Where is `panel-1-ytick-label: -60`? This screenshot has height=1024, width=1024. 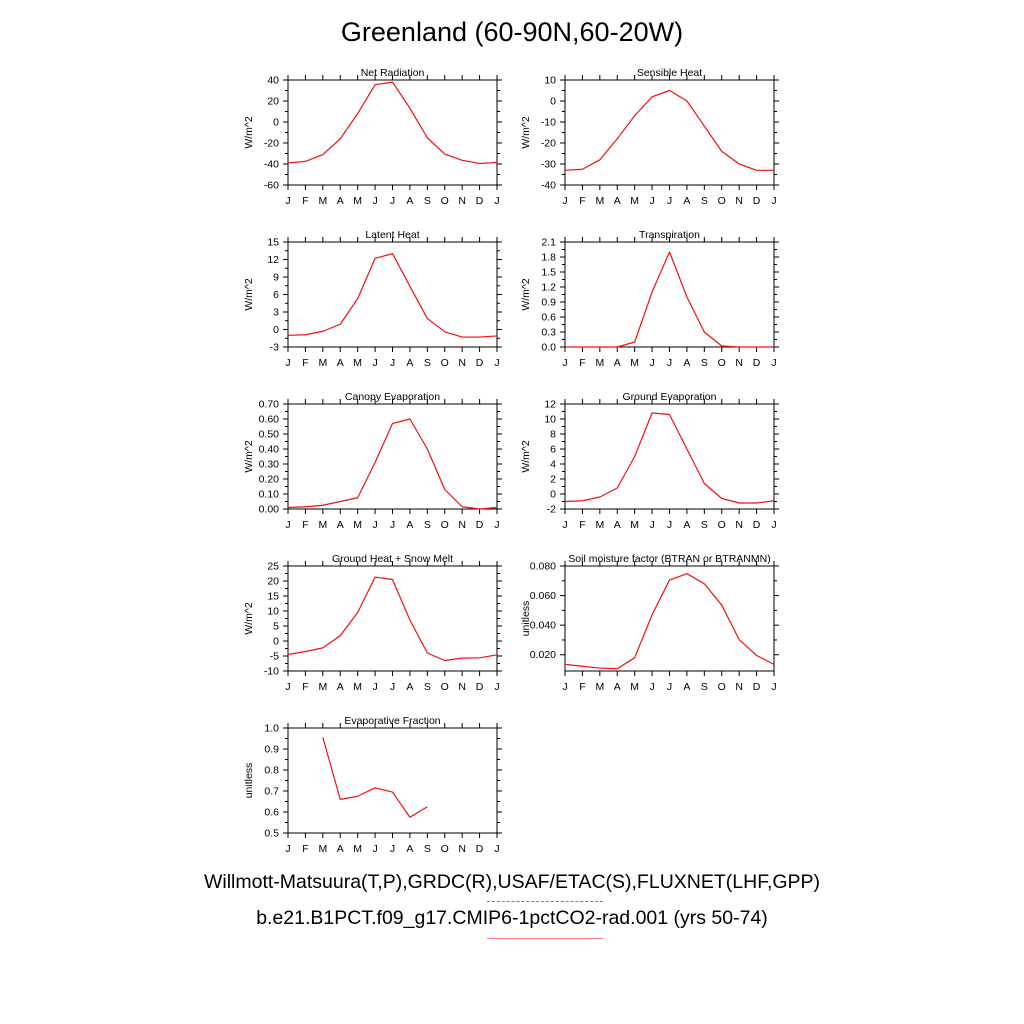
panel-1-ytick-label: -60 is located at coordinates (271, 186).